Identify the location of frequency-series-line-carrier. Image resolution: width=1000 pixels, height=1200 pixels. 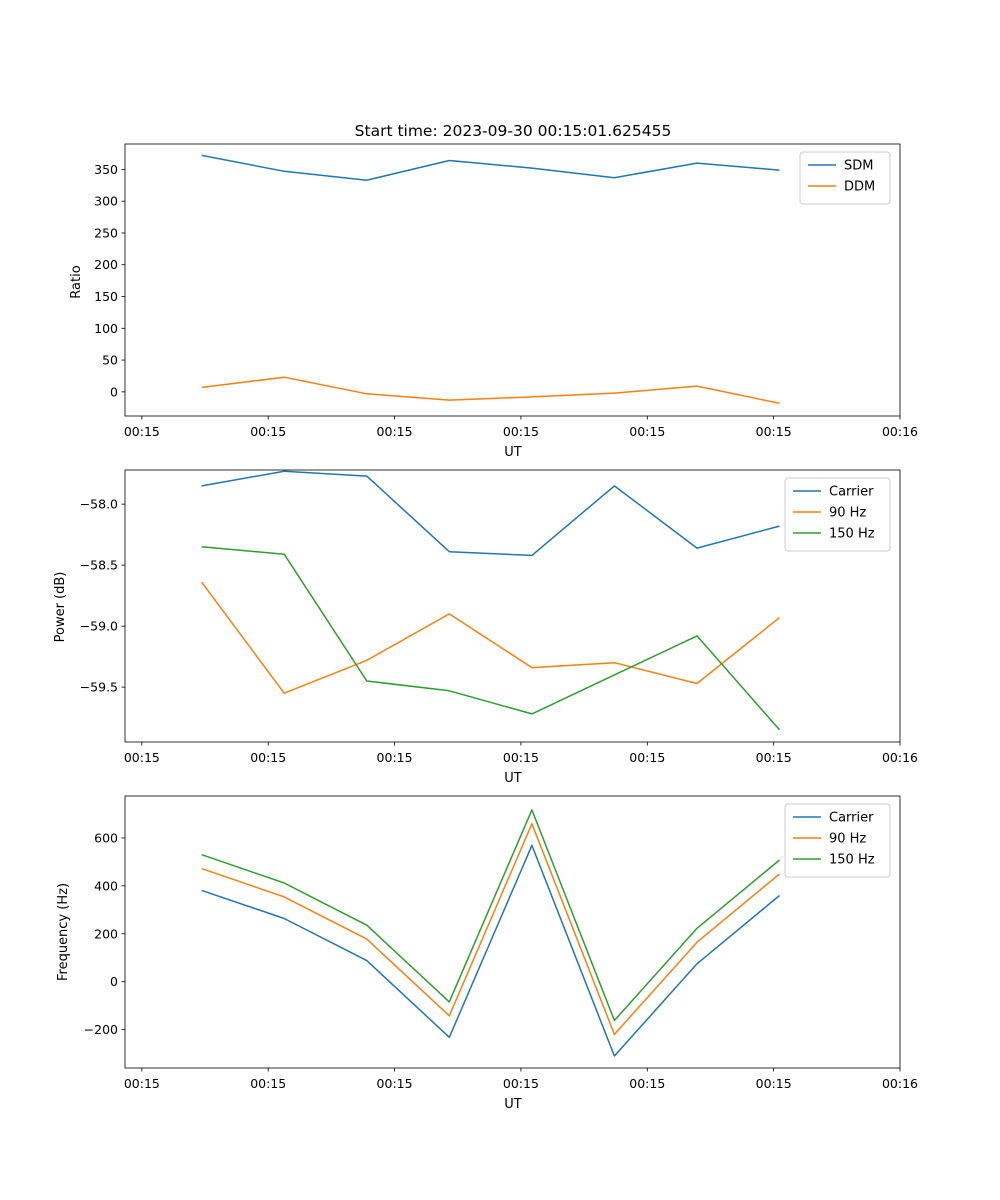
(490, 950).